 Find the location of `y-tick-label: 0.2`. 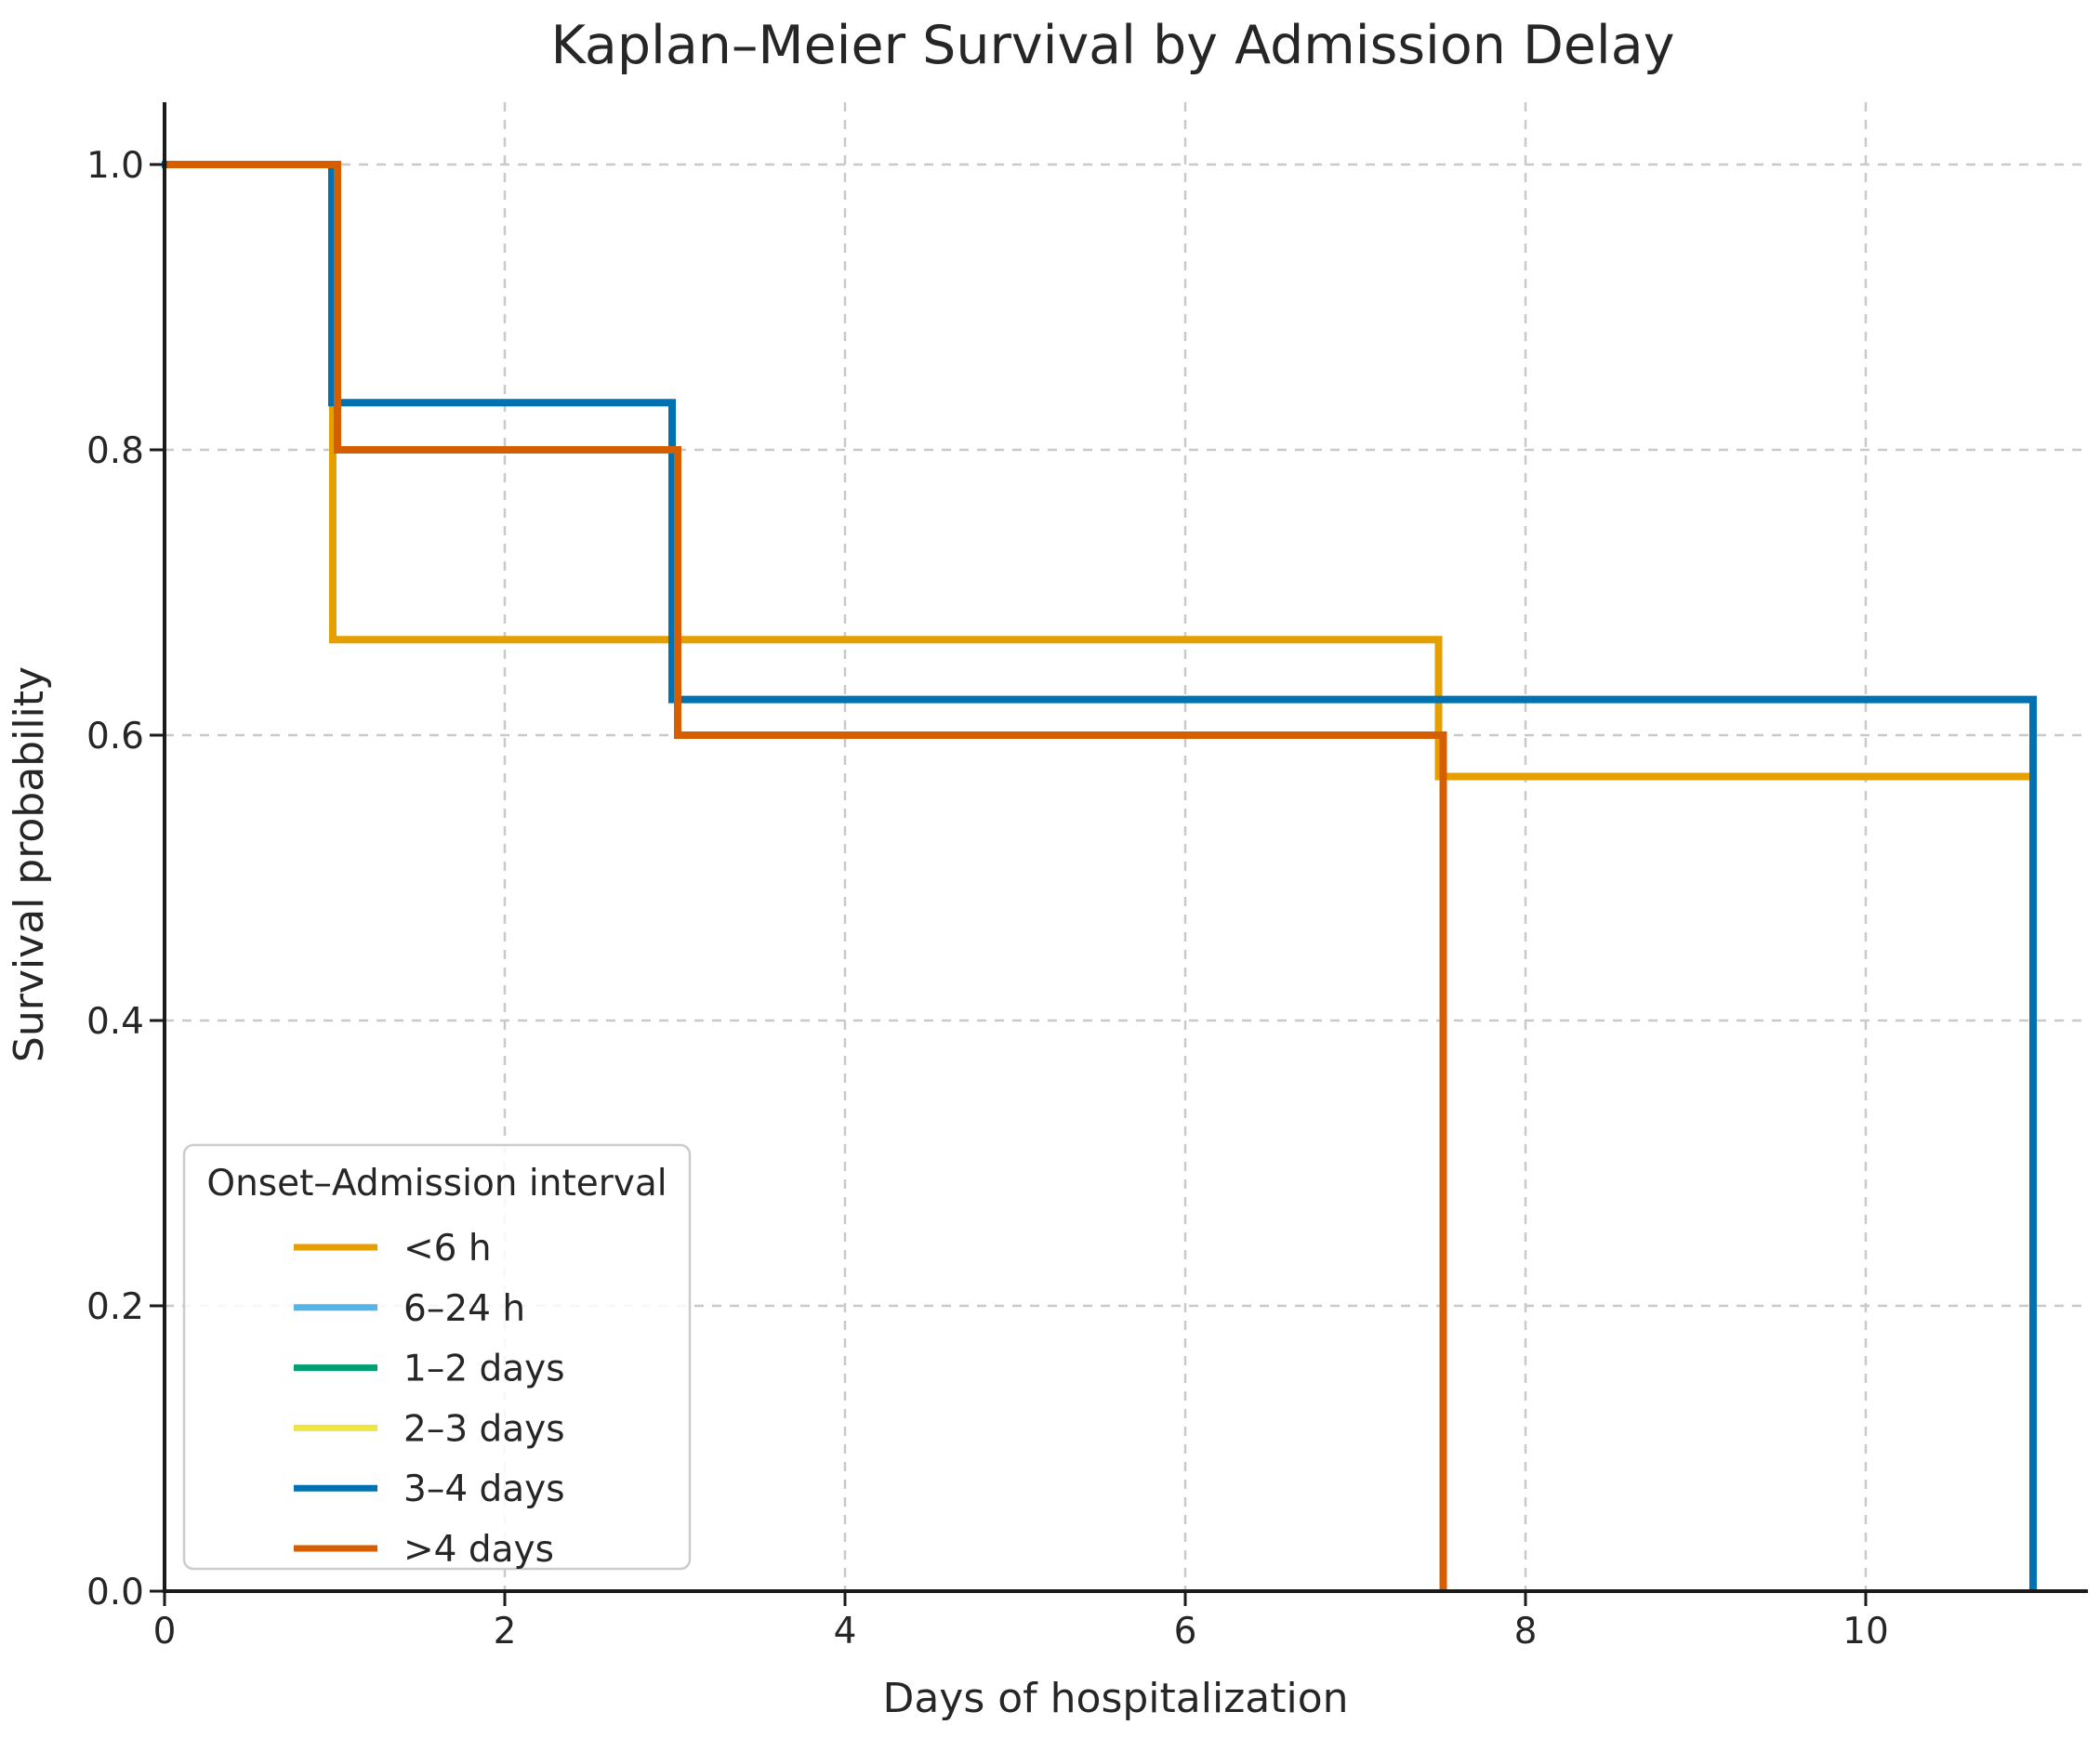

y-tick-label: 0.2 is located at coordinates (115, 1307).